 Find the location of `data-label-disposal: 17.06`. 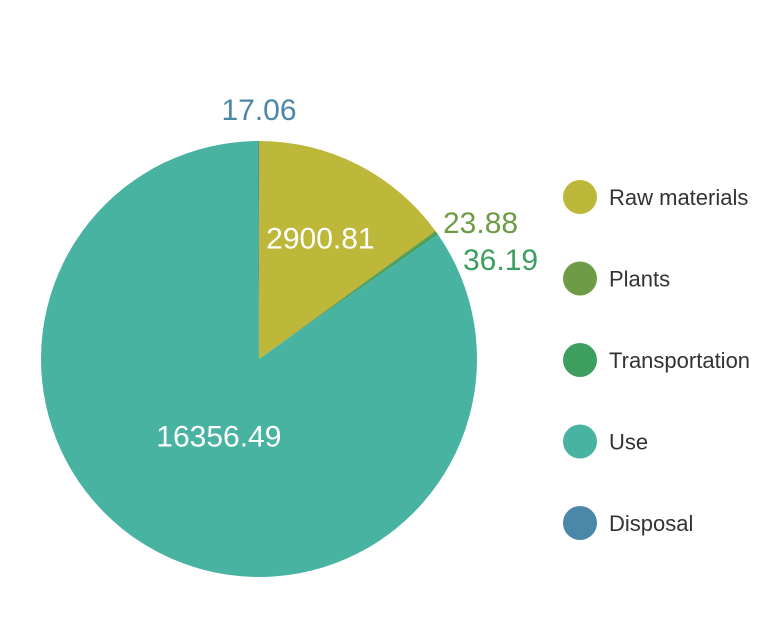

data-label-disposal: 17.06 is located at coordinates (258, 110).